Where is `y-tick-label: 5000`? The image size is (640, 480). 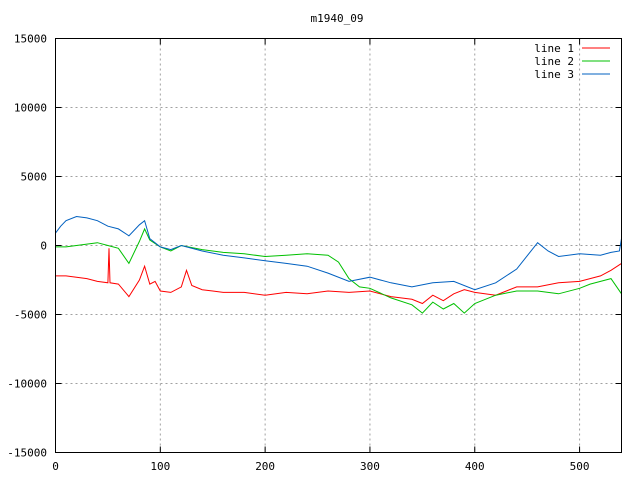
y-tick-label: 5000 is located at coordinates (34, 177).